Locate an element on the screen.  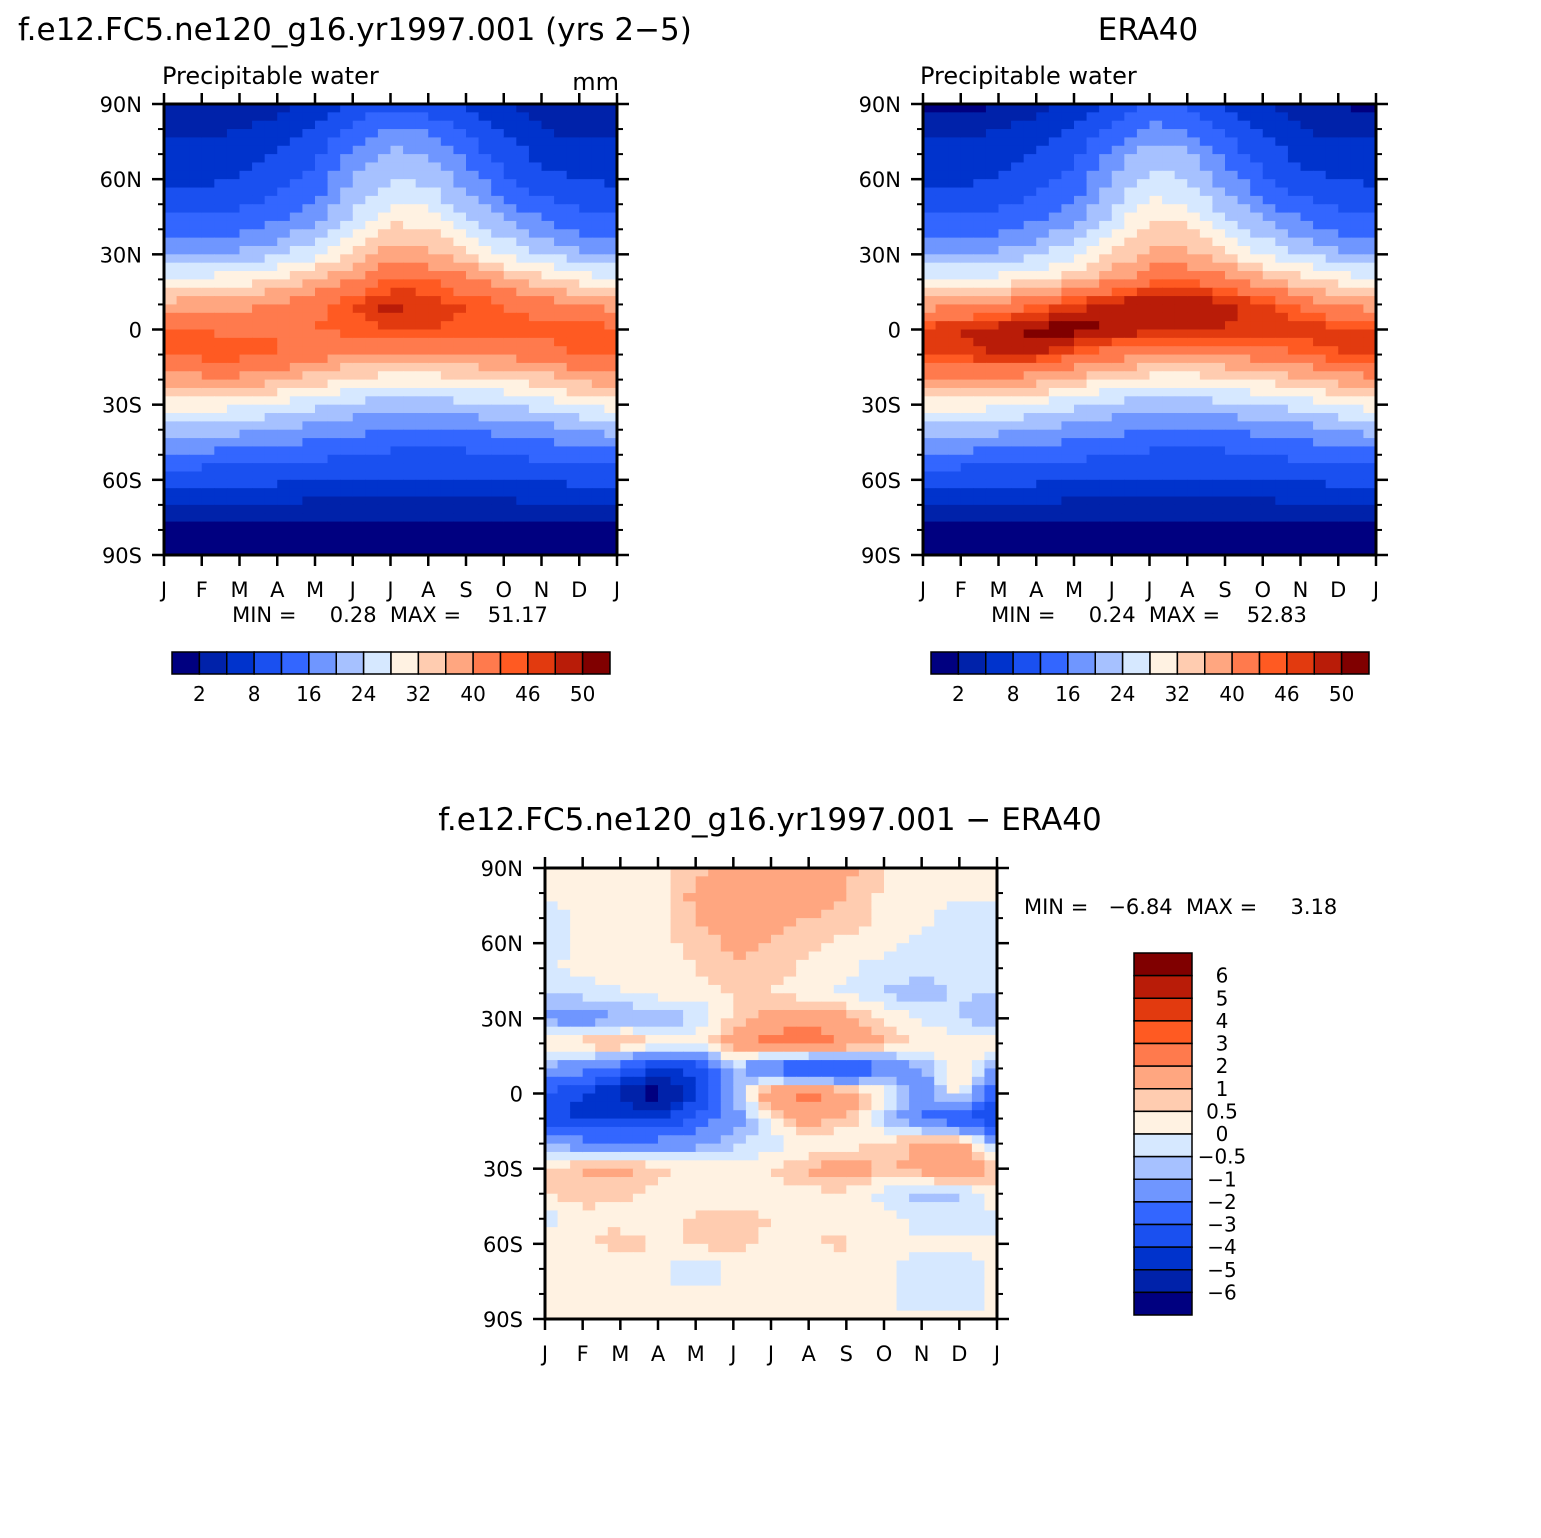
colorbar-label: 24 is located at coordinates (363, 694).